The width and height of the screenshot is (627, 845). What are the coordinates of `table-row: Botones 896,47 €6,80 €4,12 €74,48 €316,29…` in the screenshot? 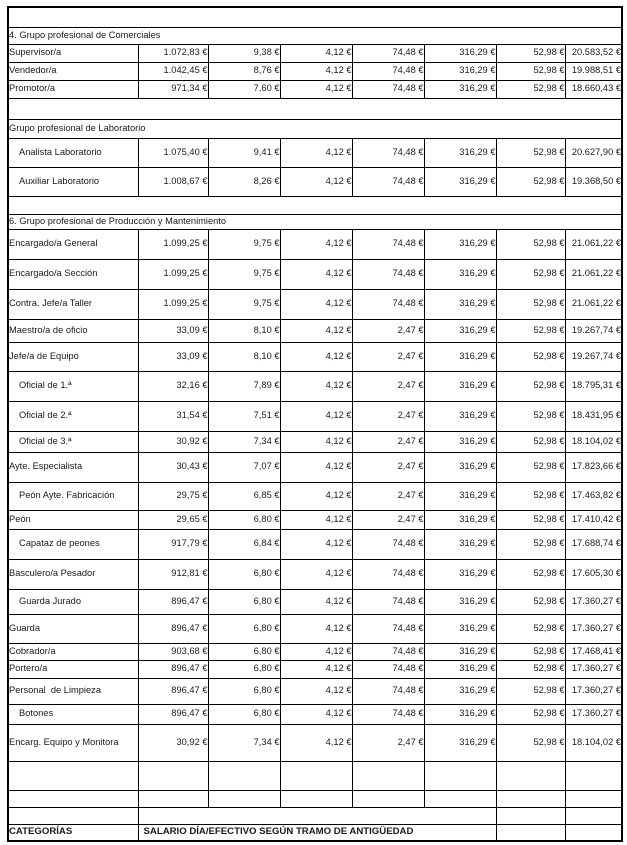 It's located at (315, 714).